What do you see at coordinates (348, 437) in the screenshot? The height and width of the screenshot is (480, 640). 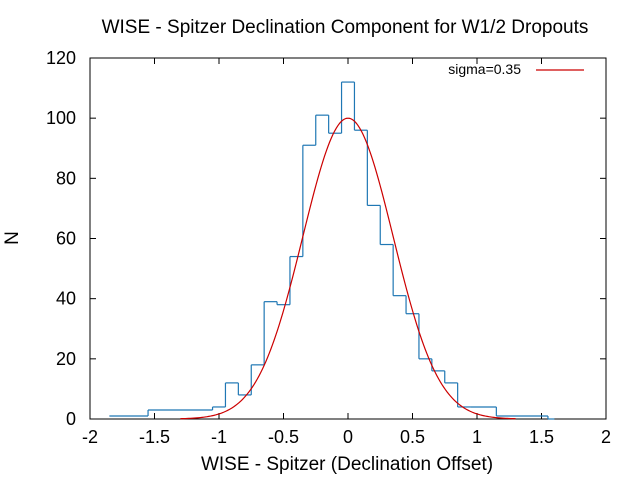 I see `x-tick-label: 0` at bounding box center [348, 437].